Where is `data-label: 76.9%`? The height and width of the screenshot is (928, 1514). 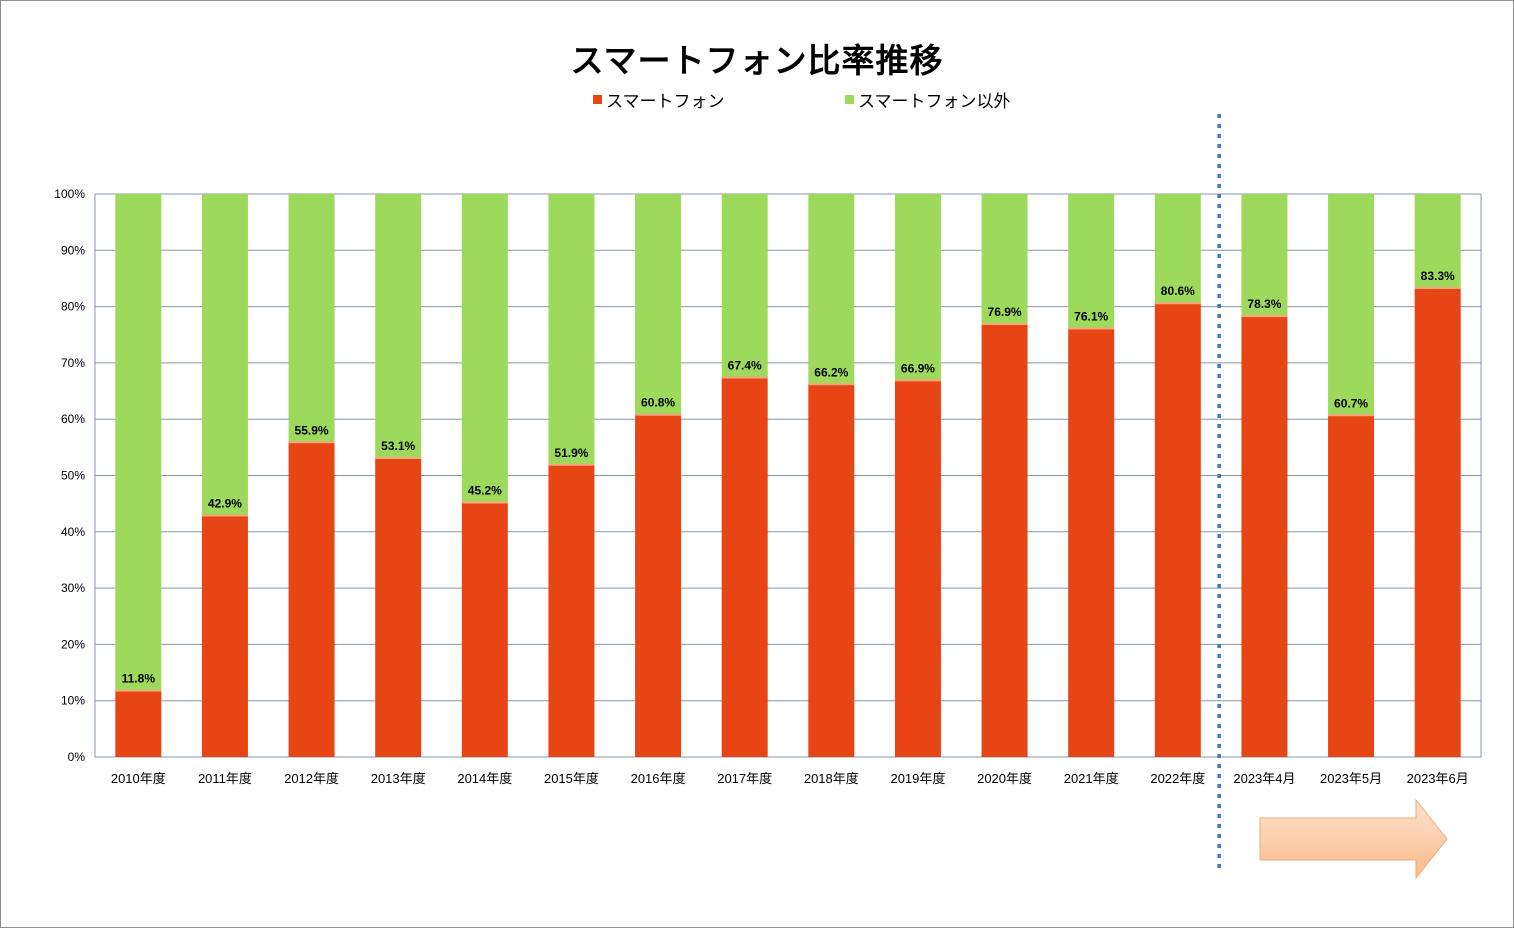 data-label: 76.9% is located at coordinates (1005, 312).